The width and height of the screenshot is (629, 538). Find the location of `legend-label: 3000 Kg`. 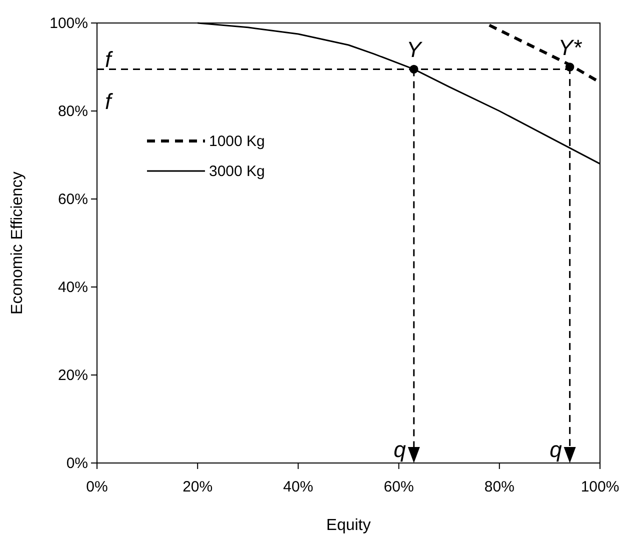

legend-label: 3000 Kg is located at coordinates (237, 171).